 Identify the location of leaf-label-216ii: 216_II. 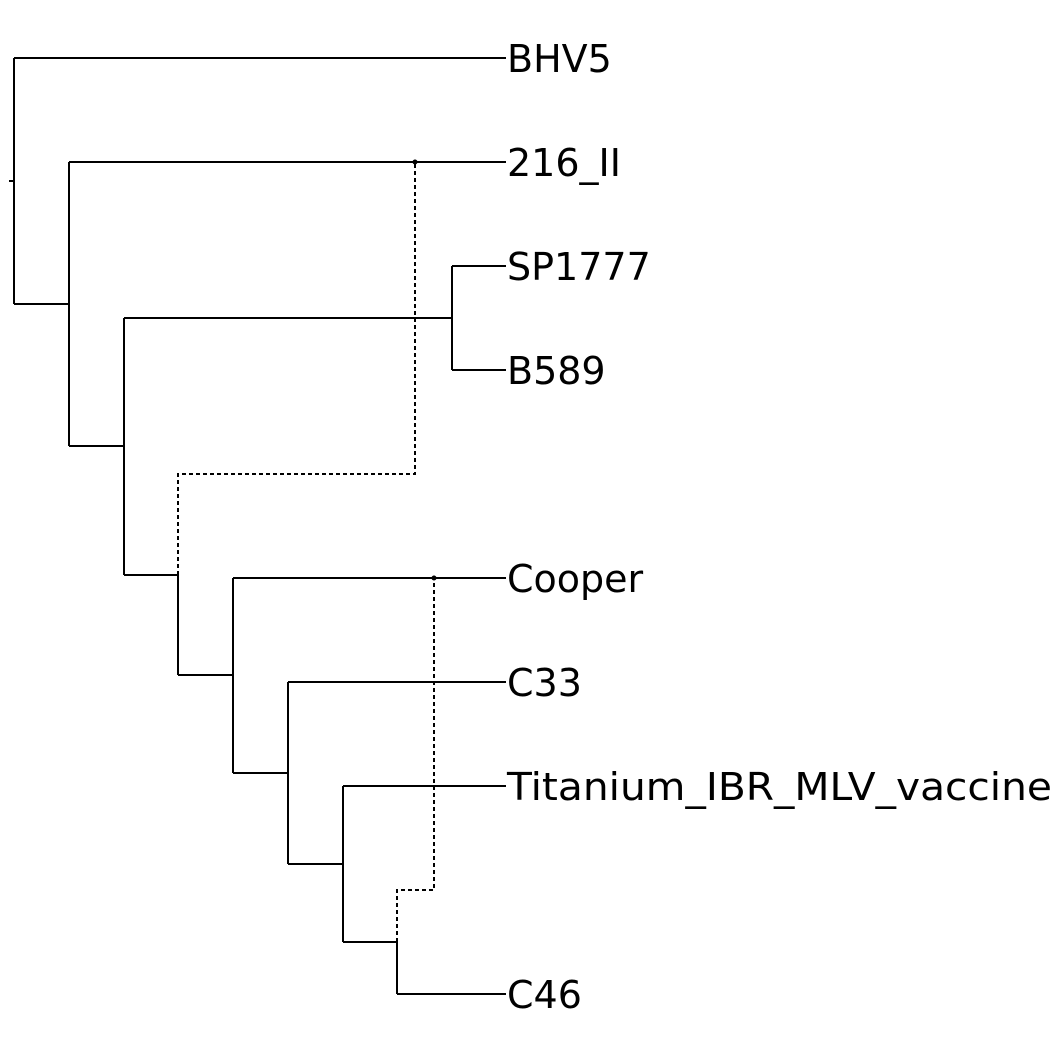
(564, 163).